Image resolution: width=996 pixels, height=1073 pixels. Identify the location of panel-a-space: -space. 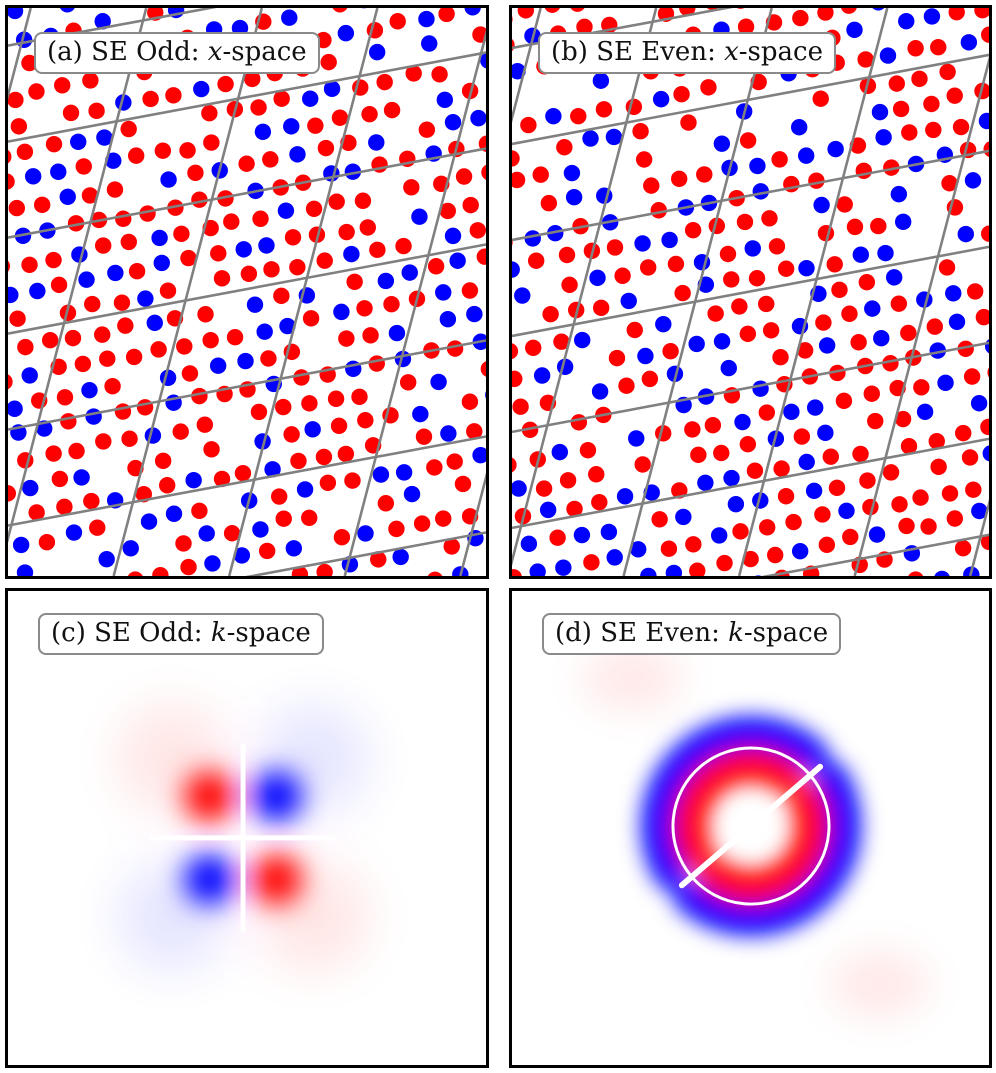
(264, 52).